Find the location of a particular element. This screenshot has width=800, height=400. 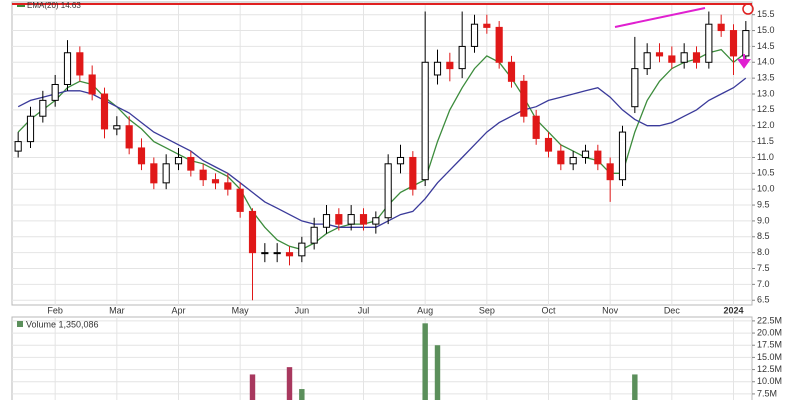

y-tick-label: 22.5M is located at coordinates (769, 320).